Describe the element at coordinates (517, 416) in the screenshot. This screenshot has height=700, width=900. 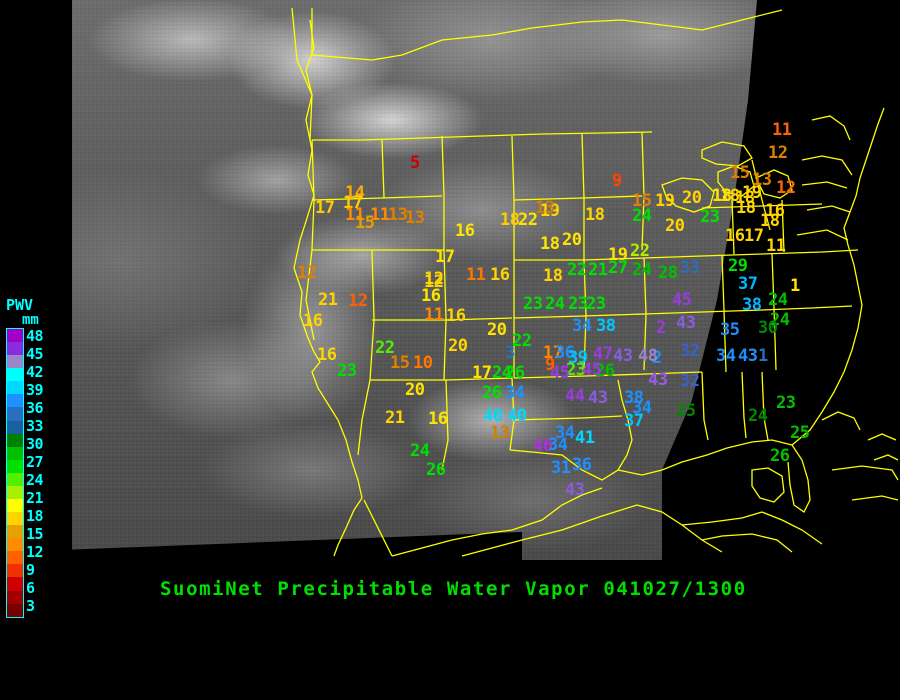
I see `pwv-value-label: 40` at that location.